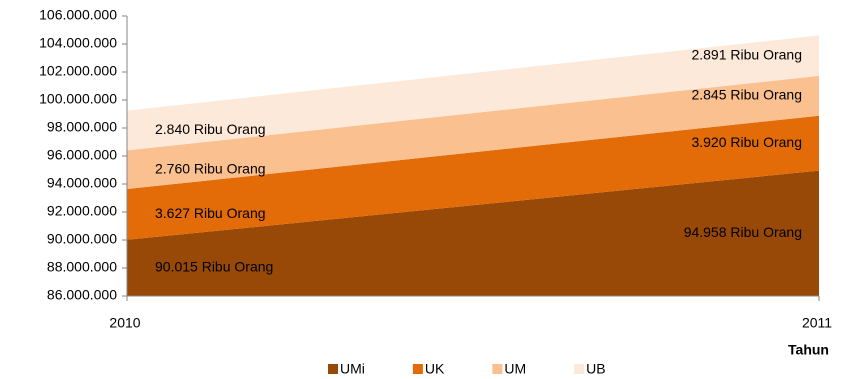 This screenshot has width=844, height=379. What do you see at coordinates (746, 142) in the screenshot?
I see `data-label: 3.920 Ribu Orang` at bounding box center [746, 142].